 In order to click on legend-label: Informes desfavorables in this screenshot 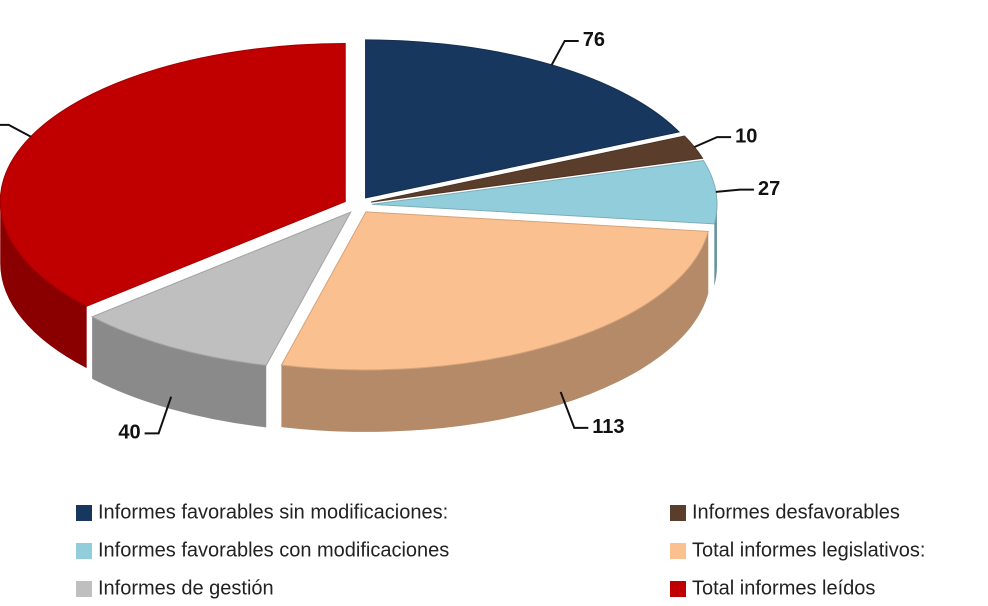, I will do `click(796, 512)`.